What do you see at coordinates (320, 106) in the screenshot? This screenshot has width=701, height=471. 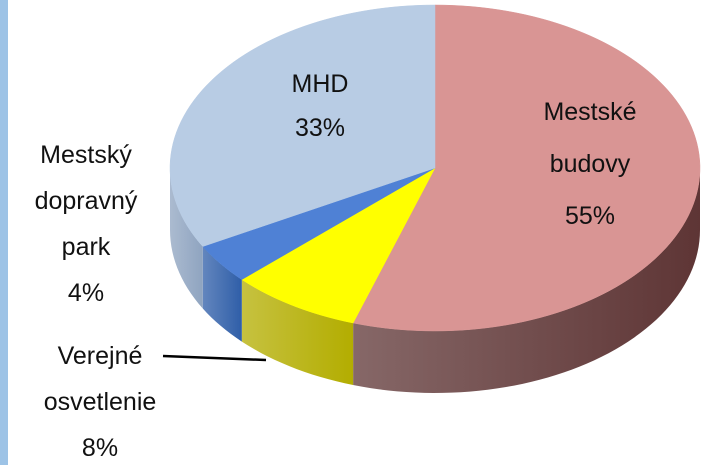 I see `data-label: MHD 33%` at bounding box center [320, 106].